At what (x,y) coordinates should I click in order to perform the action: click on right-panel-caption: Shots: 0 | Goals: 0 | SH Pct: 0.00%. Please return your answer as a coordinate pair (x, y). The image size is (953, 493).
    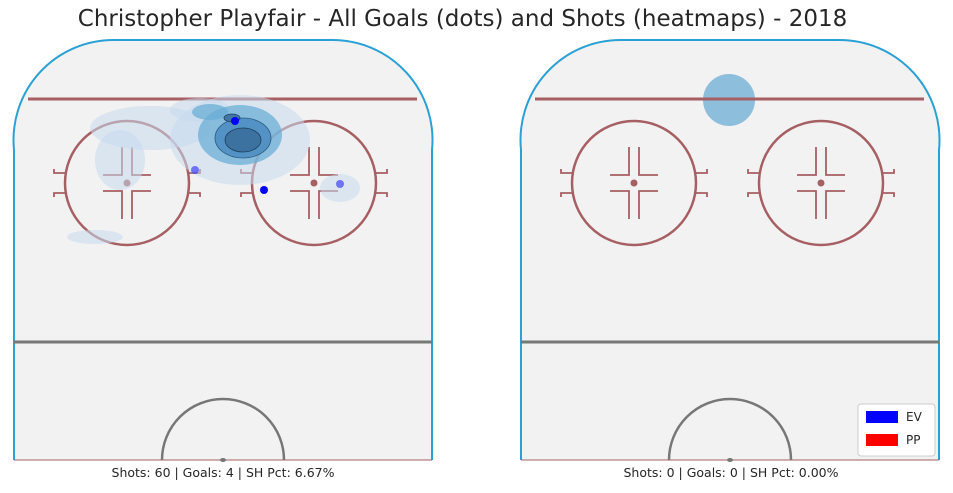
    Looking at the image, I should click on (731, 472).